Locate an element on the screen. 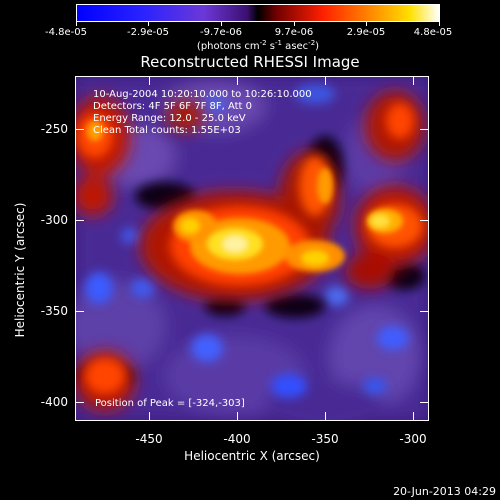 Image resolution: width=500 pixels, height=500 pixels. x-axis-title: Heliocentric X (arcsec) is located at coordinates (252, 456).